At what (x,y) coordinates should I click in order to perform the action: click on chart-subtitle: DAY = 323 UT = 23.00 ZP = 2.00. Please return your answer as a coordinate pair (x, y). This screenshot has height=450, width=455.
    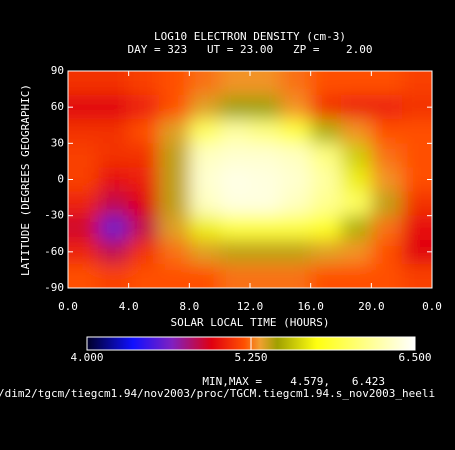
    Looking at the image, I should click on (249, 49).